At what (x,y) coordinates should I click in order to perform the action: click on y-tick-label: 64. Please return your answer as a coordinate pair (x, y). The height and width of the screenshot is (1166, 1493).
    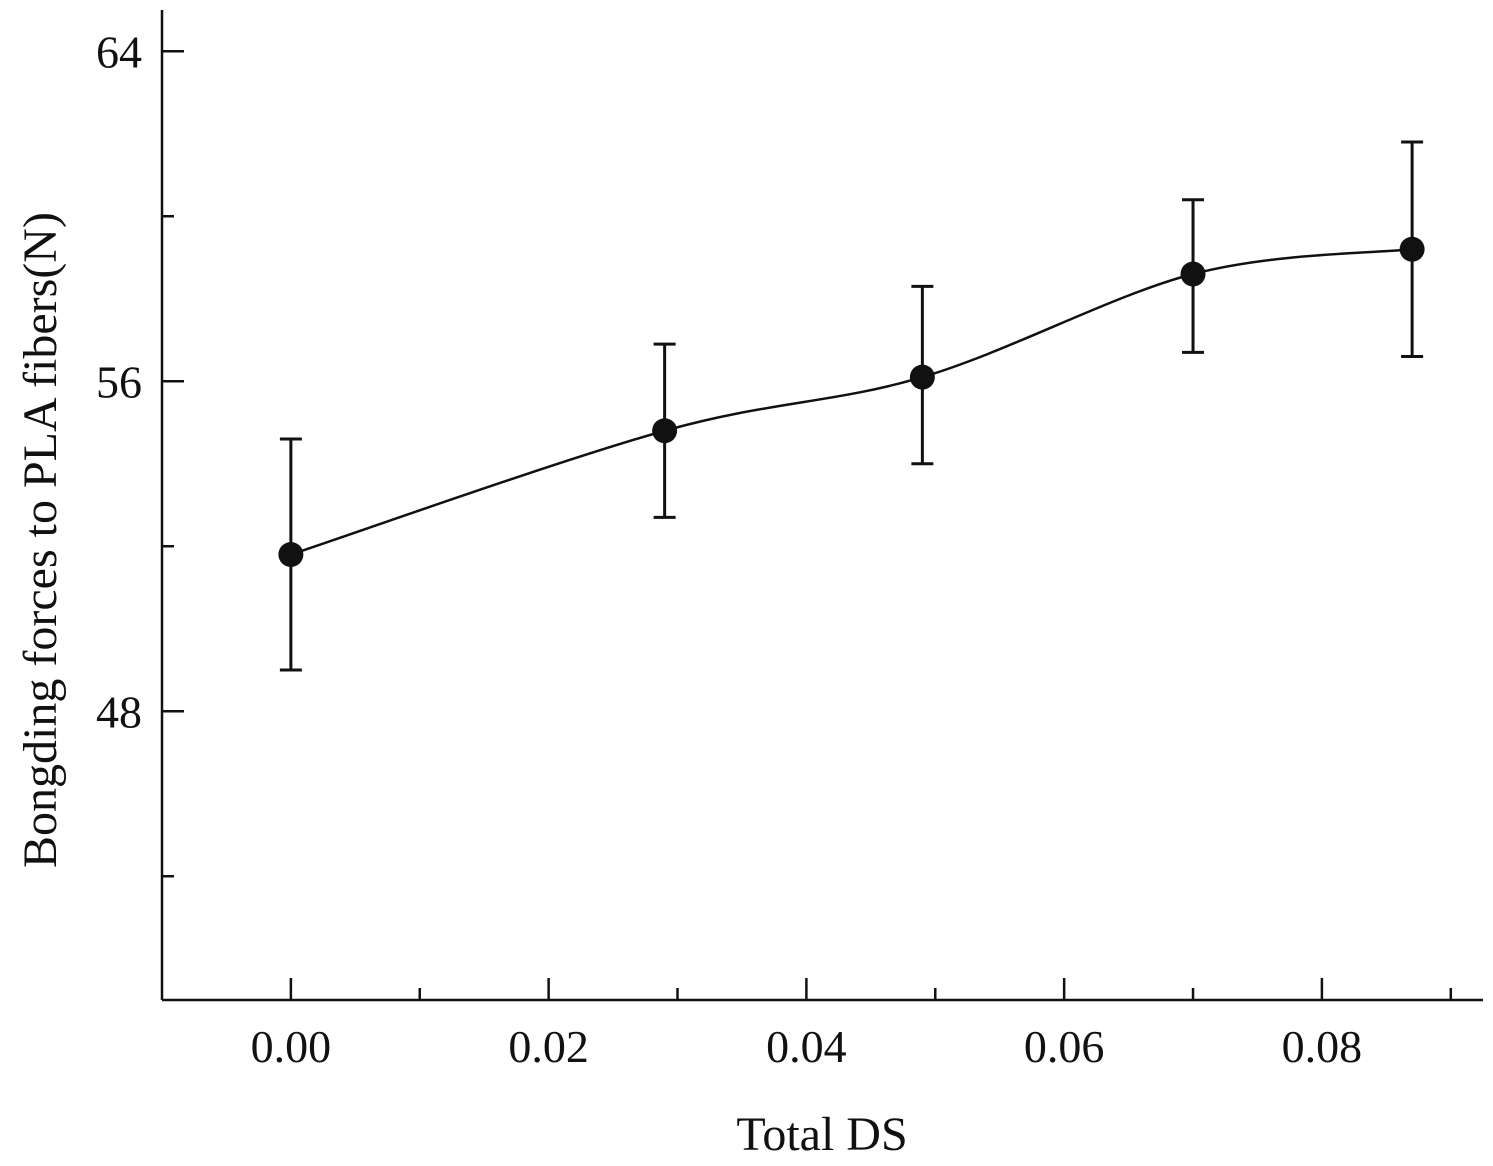
    Looking at the image, I should click on (119, 51).